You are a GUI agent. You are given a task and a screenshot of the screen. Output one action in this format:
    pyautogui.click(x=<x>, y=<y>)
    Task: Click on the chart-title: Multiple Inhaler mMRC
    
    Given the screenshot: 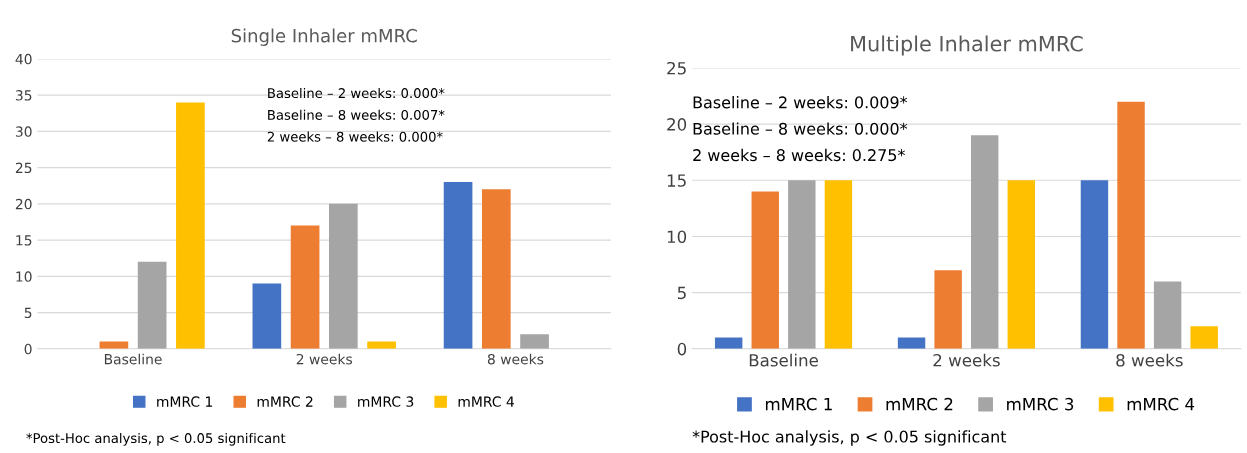 What is the action you would take?
    pyautogui.click(x=967, y=45)
    